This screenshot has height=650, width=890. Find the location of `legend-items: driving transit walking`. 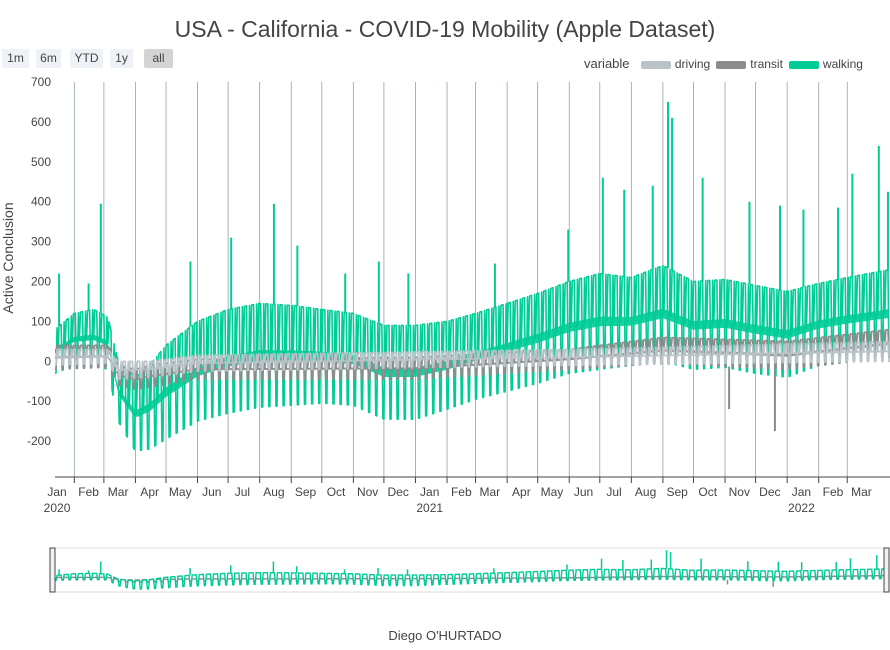

legend-items: driving transit walking is located at coordinates (754, 64).